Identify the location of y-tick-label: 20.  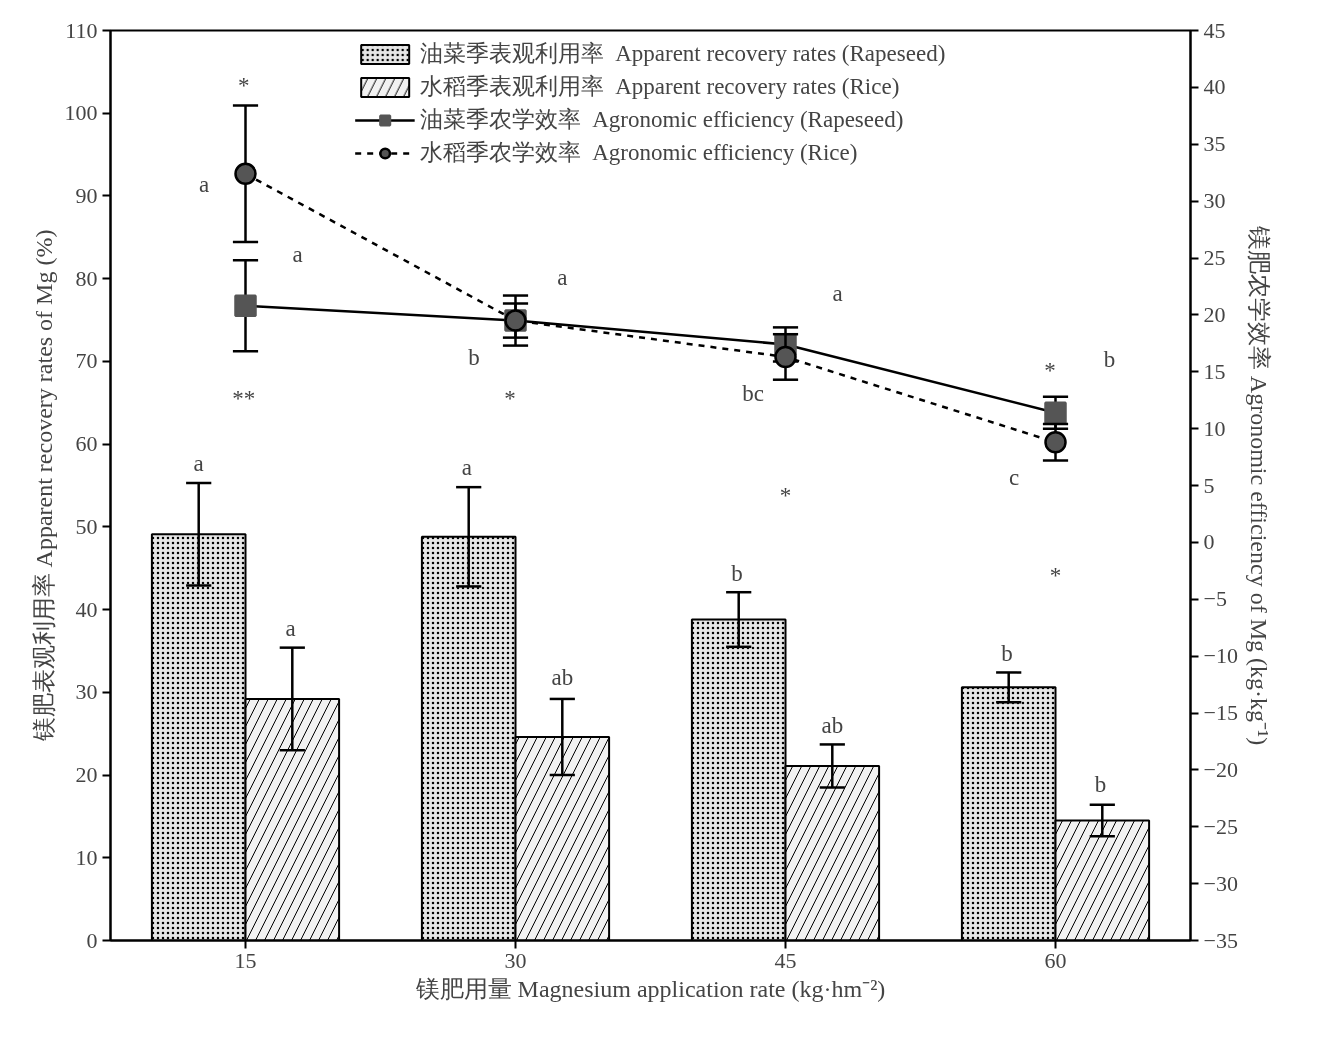
(86, 775).